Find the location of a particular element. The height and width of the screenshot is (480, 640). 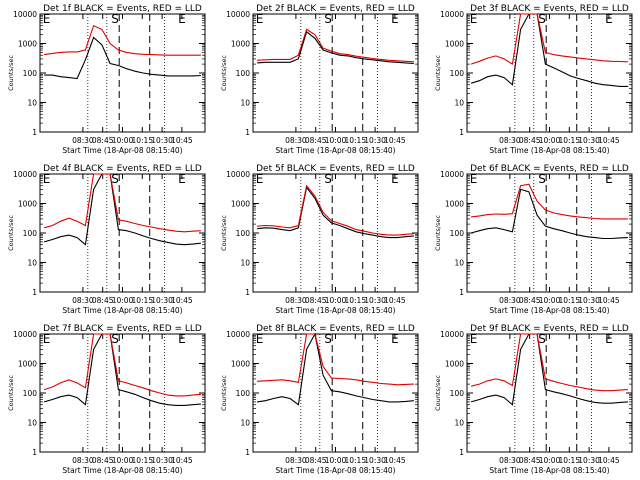

plot-title: Det 2f BLACK = Events, RED = LLD is located at coordinates (335, 9).